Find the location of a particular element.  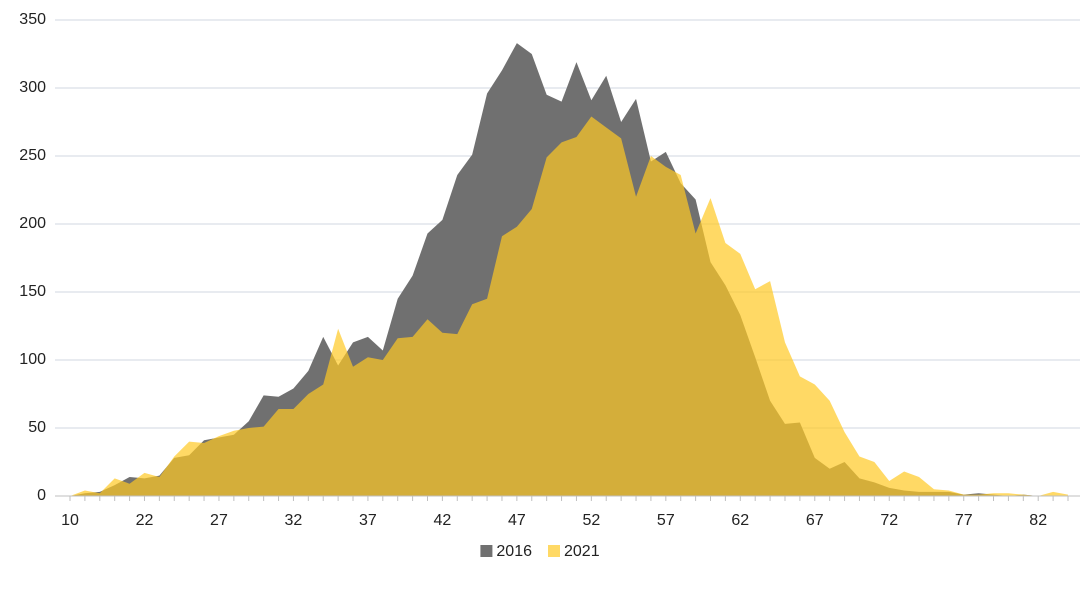

x-tick-label: 37 is located at coordinates (368, 520).